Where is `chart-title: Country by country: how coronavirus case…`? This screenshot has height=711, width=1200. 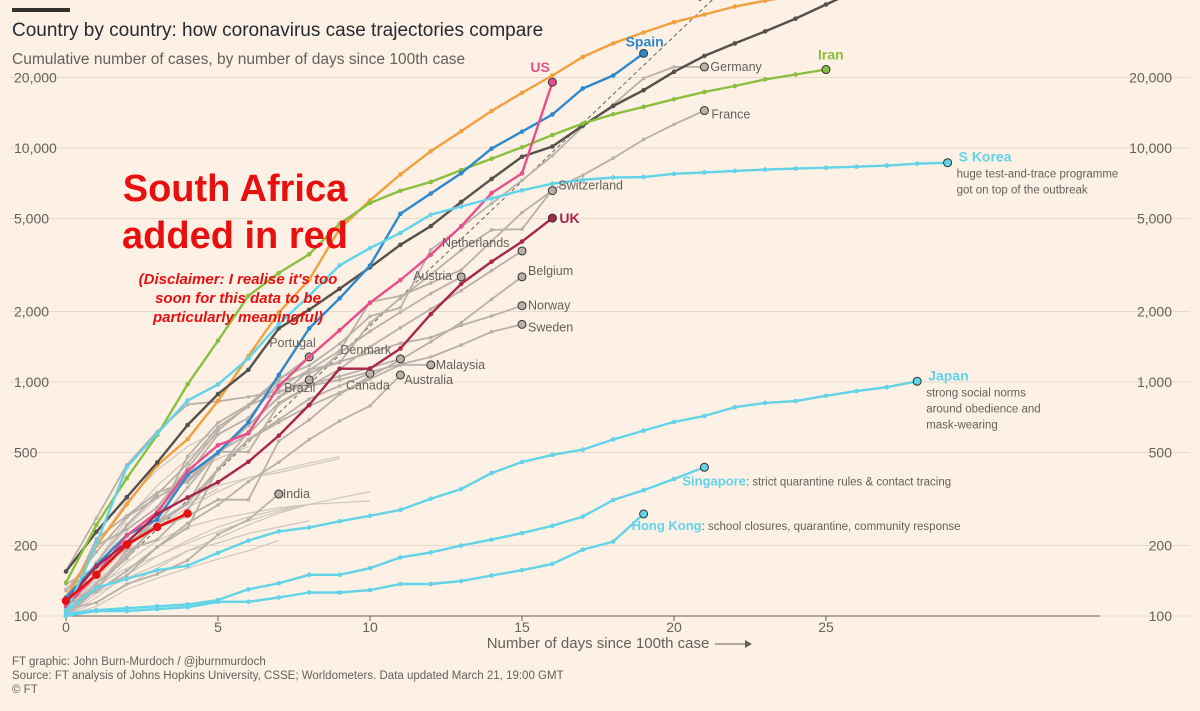
chart-title: Country by country: how coronavirus case… is located at coordinates (278, 30).